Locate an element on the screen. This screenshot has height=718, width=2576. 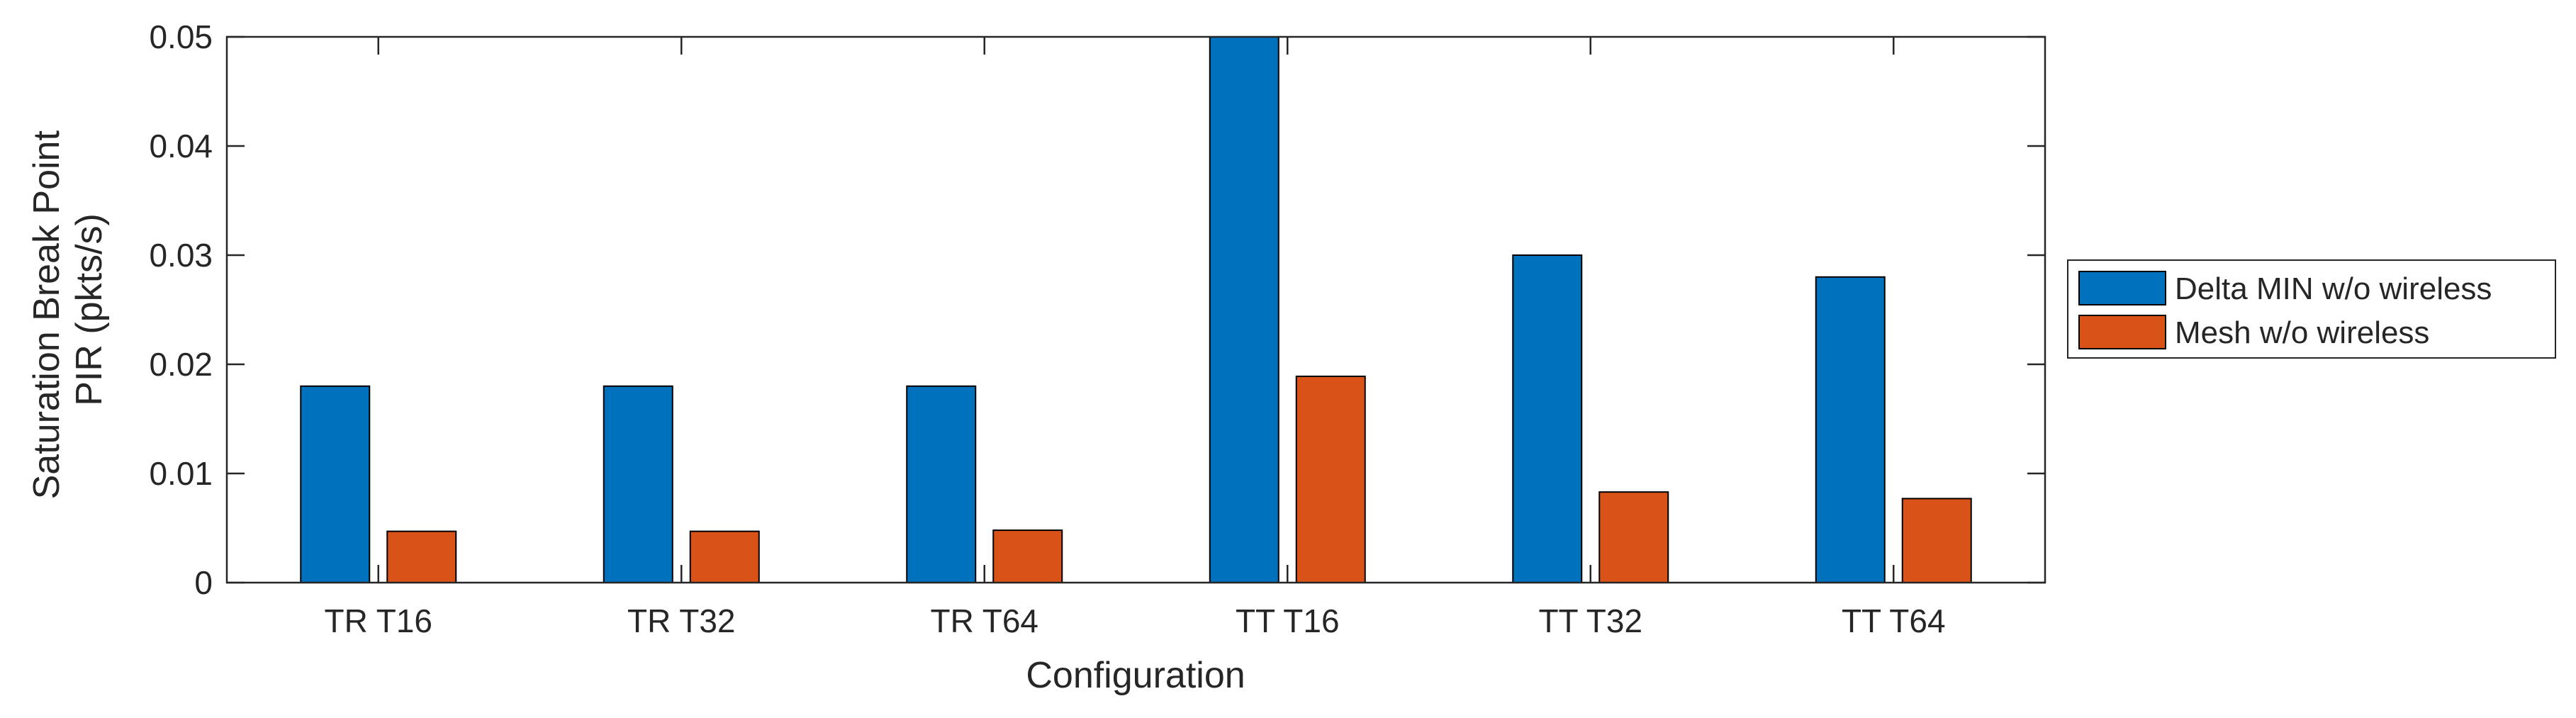
bar-mesh-w-o-wireless-tr-t32 is located at coordinates (725, 556).